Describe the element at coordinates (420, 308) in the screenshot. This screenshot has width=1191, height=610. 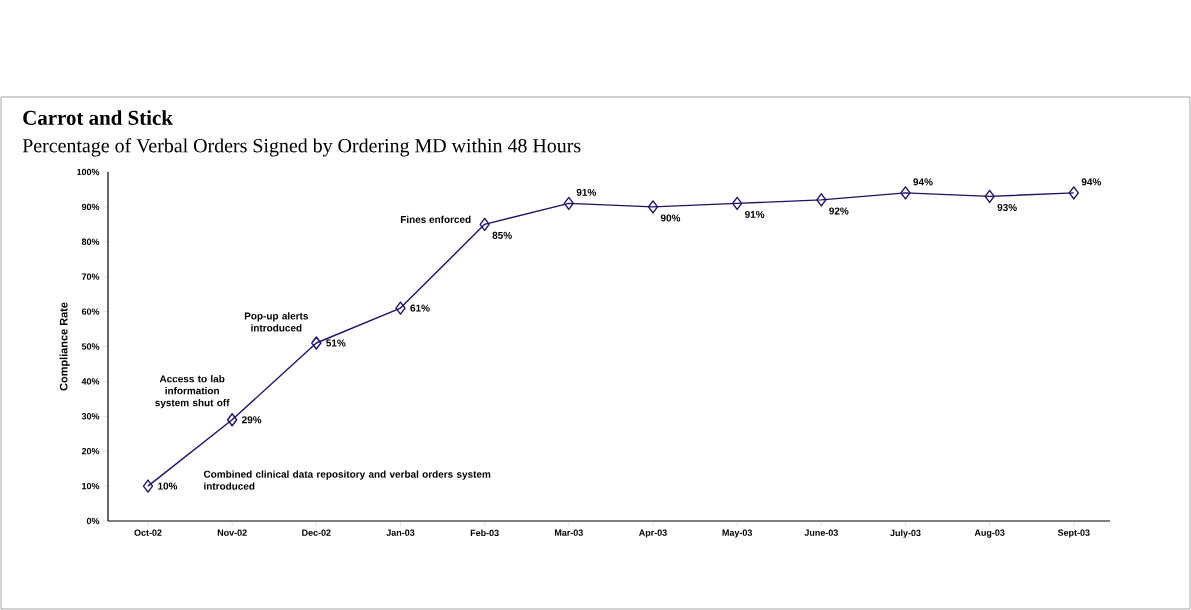
I see `data-label: 61%` at that location.